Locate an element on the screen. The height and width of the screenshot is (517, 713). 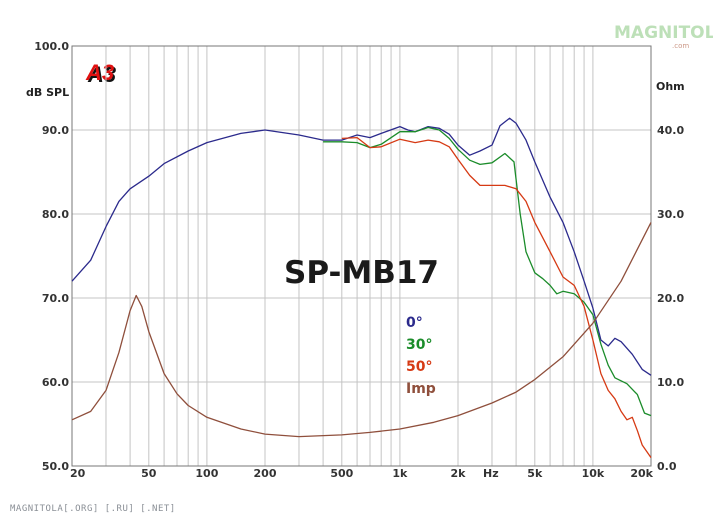
y2-tick-label: 10.0 is located at coordinates (670, 382).